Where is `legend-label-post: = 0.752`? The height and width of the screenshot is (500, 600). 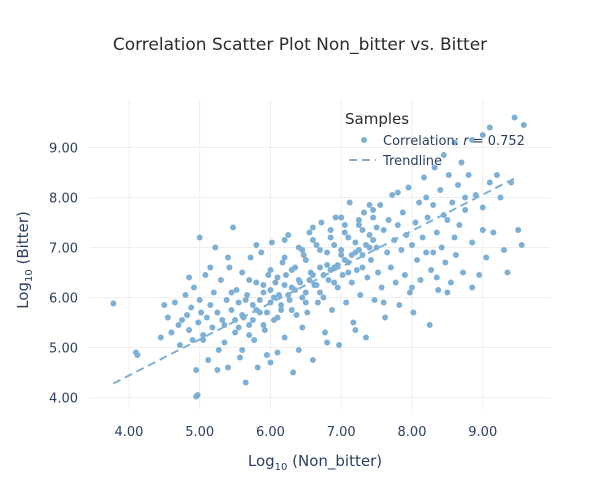
legend-label-post: = 0.752 is located at coordinates (497, 141).